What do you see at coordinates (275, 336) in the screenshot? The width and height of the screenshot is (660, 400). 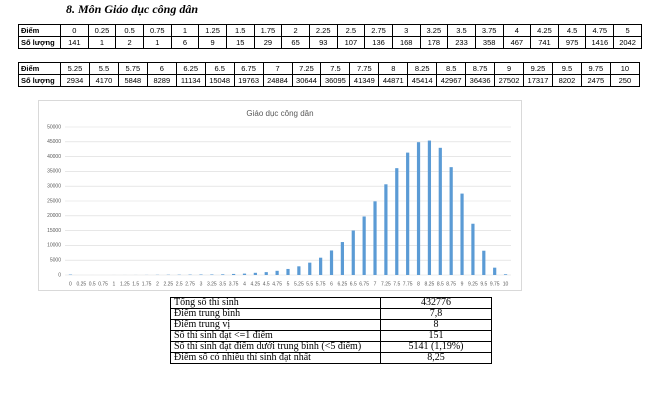 I see `summary-label: Số thí sinh đạt <=1 điểm` at bounding box center [275, 336].